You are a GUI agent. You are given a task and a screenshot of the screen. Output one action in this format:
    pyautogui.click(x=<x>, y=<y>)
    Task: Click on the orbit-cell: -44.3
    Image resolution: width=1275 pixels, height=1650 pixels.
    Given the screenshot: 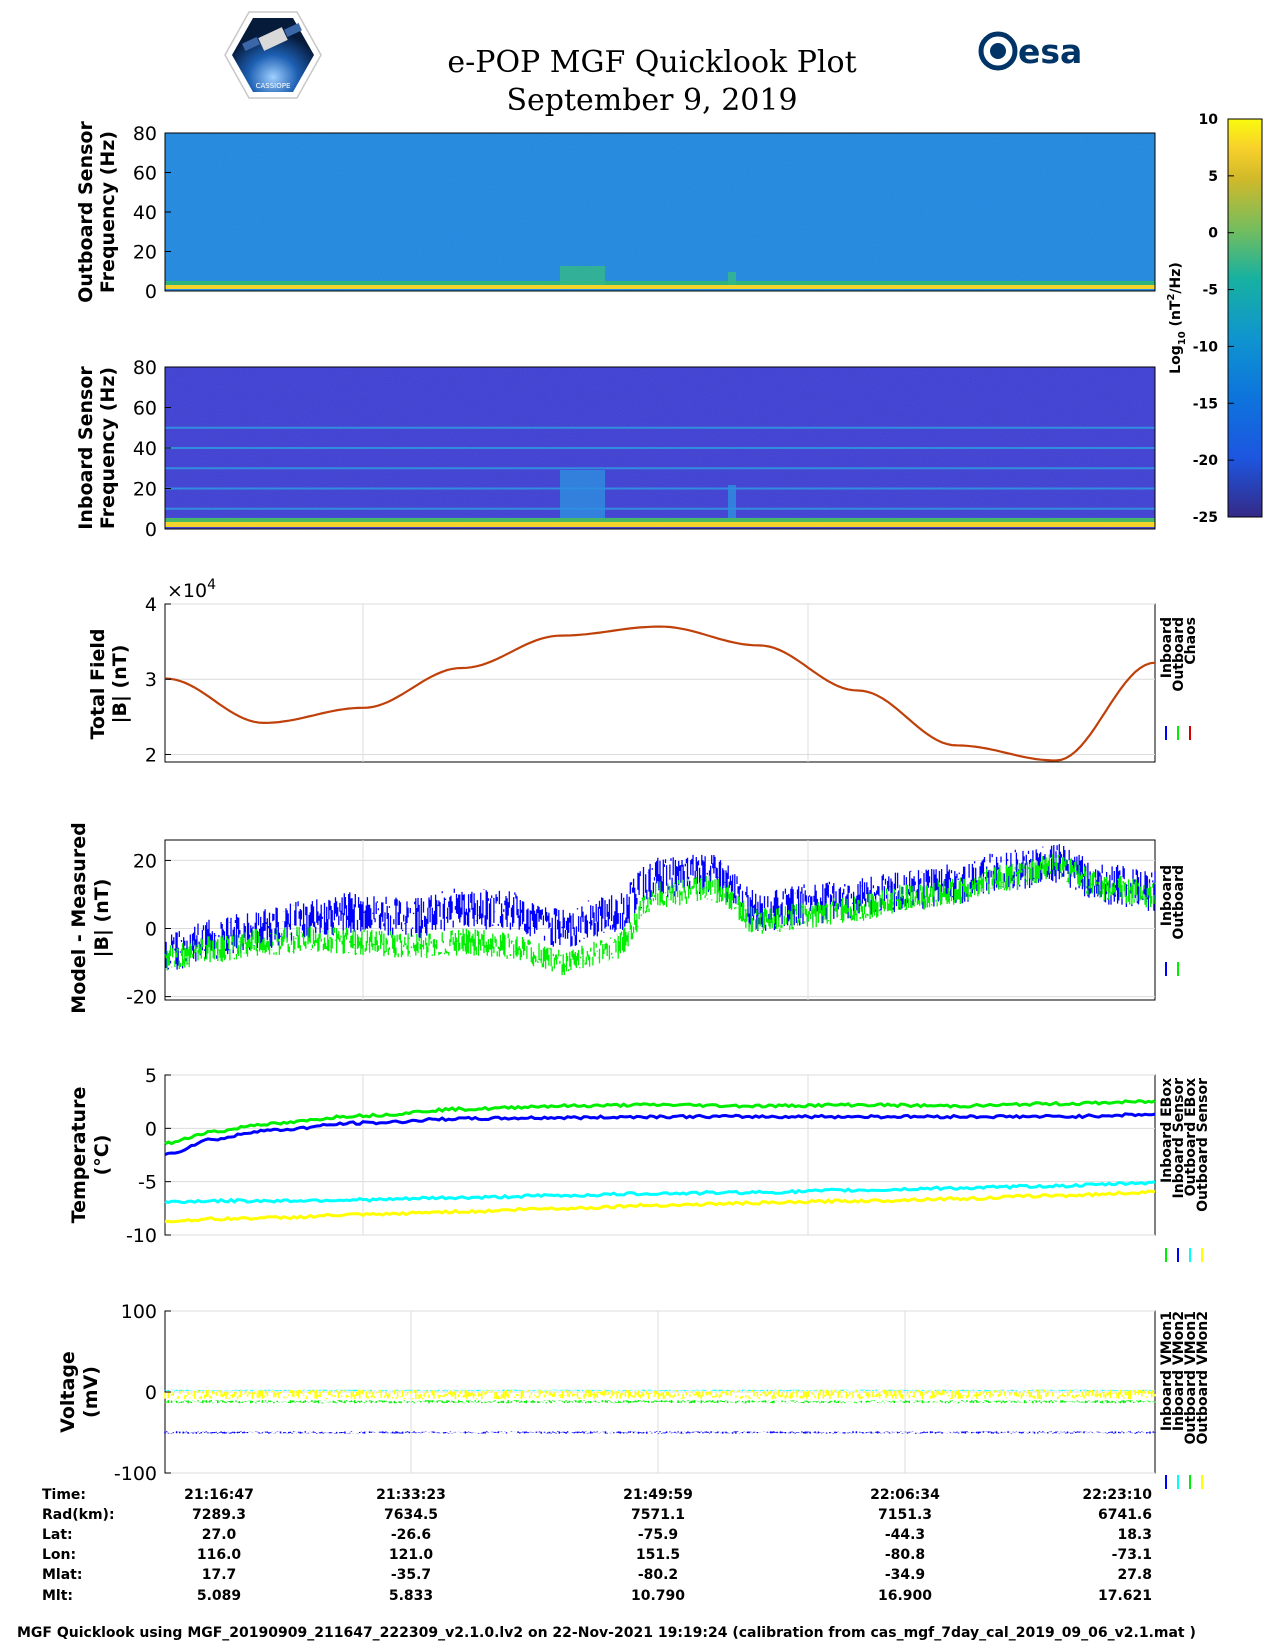 What is the action you would take?
    pyautogui.click(x=905, y=1535)
    